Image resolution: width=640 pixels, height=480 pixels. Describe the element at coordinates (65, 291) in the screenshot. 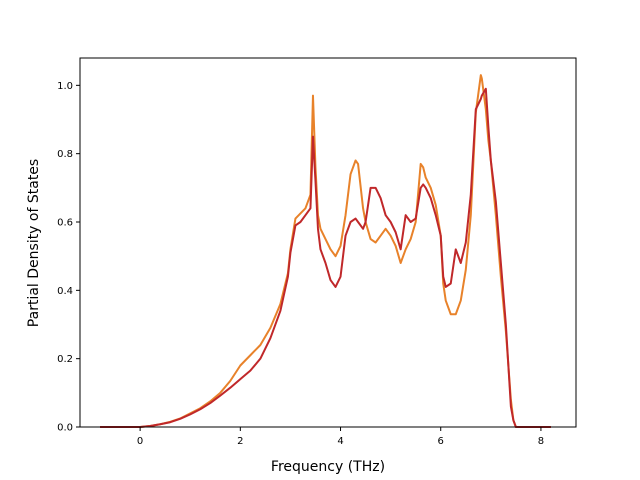

I see `y-tick-label: 0.4` at that location.